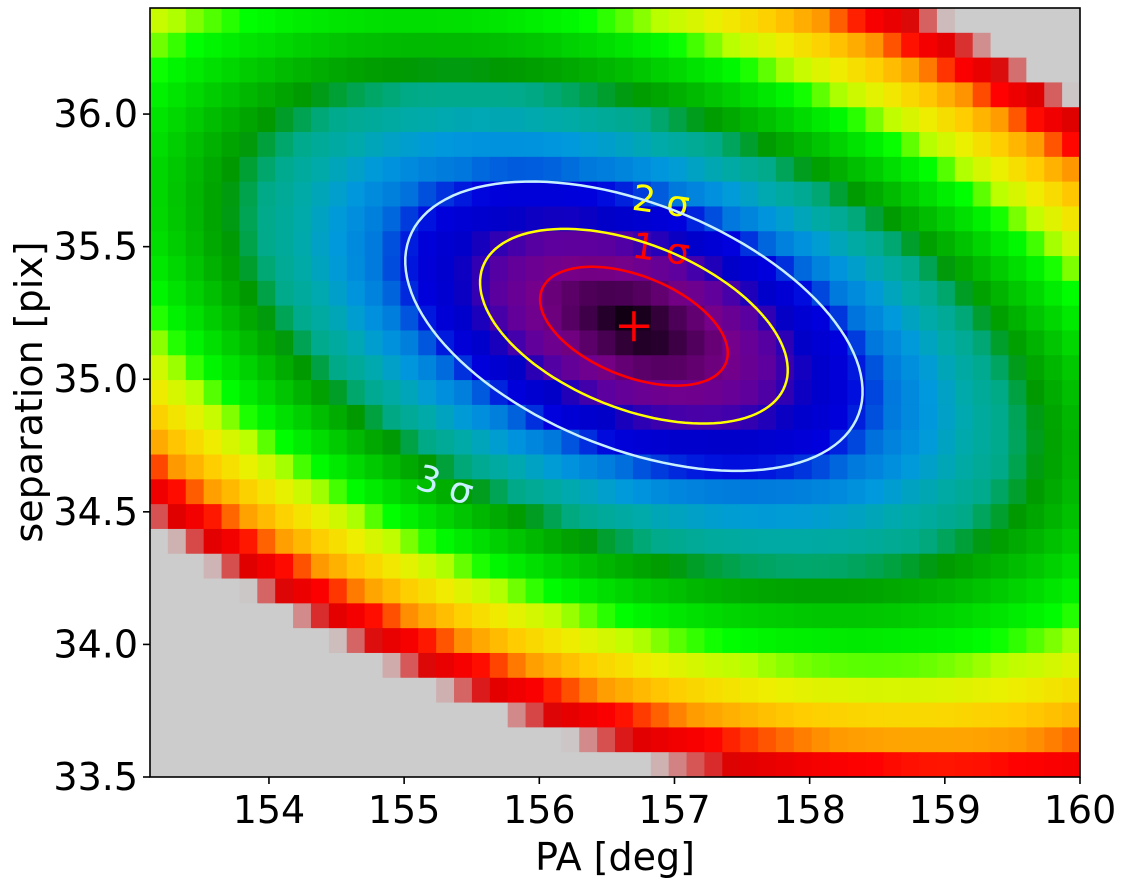 The image size is (1122, 882). What do you see at coordinates (95, 512) in the screenshot?
I see `y-tick-label: 34.5` at bounding box center [95, 512].